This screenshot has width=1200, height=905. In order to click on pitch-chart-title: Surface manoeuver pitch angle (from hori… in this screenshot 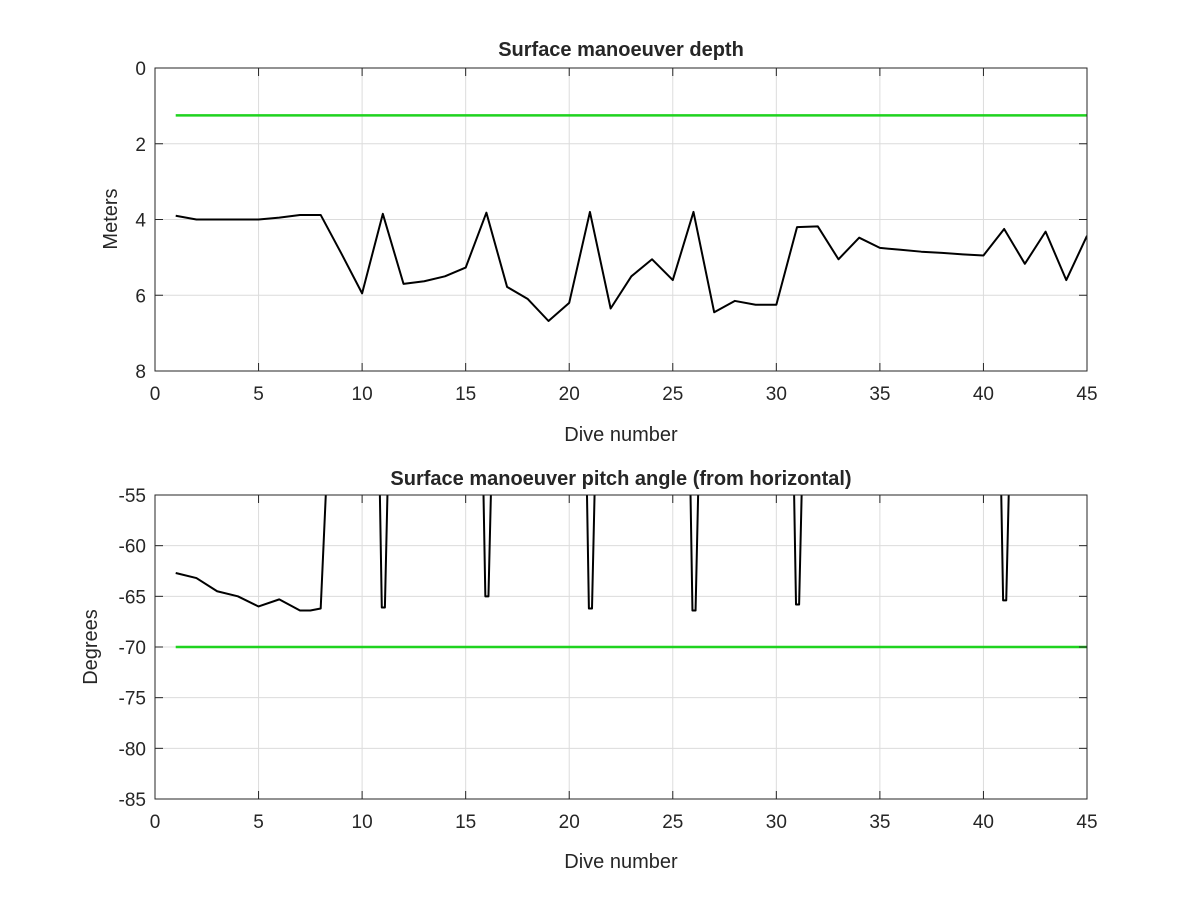, I will do `click(620, 479)`.